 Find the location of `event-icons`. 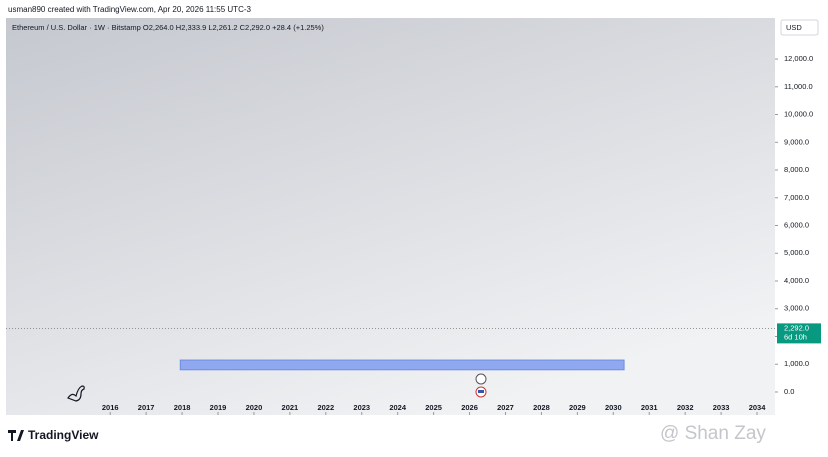

event-icons is located at coordinates (481, 385).